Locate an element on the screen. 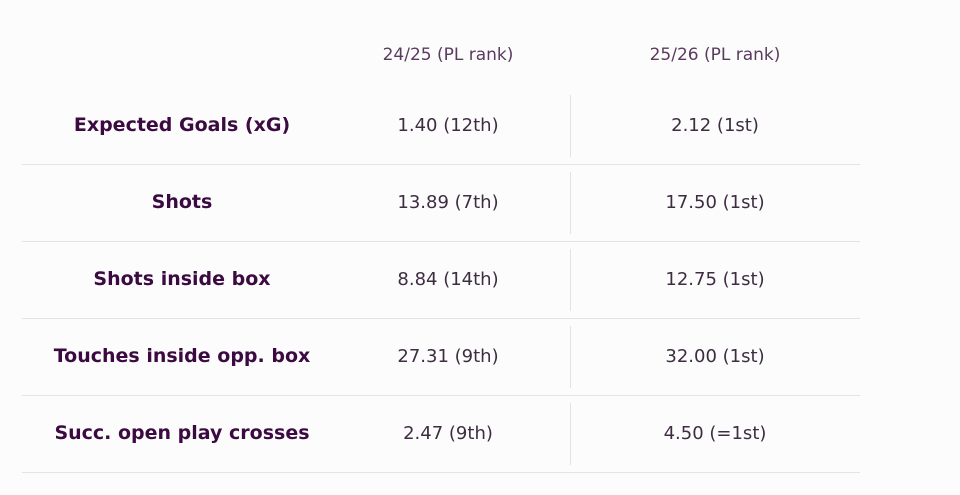  header-2526: 25/26 (PL rank) is located at coordinates (715, 55).